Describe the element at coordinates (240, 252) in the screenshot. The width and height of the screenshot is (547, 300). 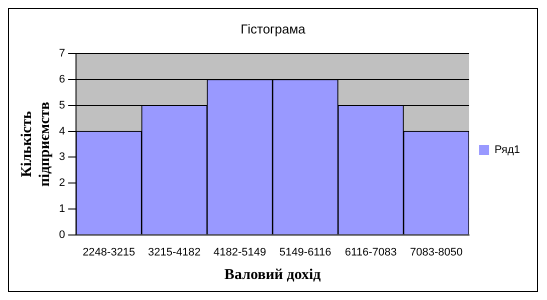
I see `x-tick-label: 4182-5149` at that location.